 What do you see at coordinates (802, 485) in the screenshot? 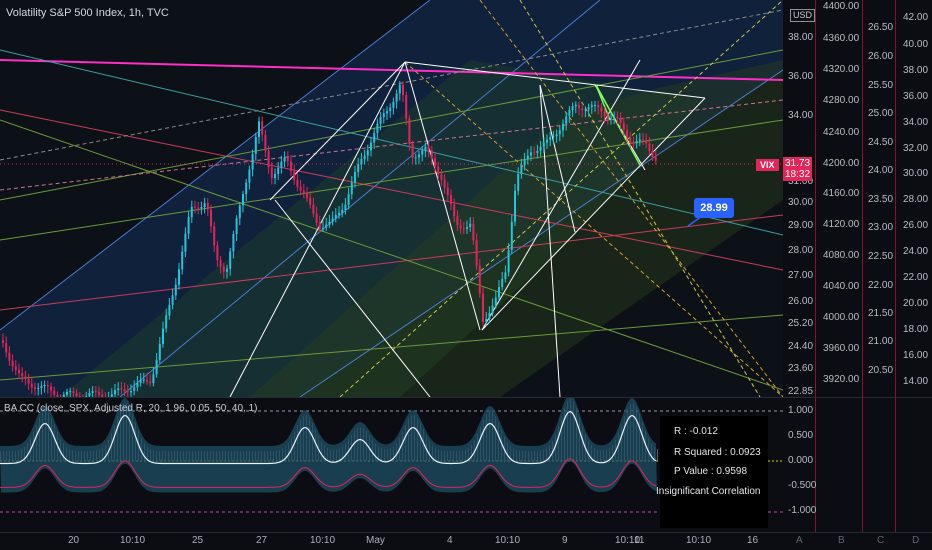
I see `indicator-scale-label: -0.500` at bounding box center [802, 485].